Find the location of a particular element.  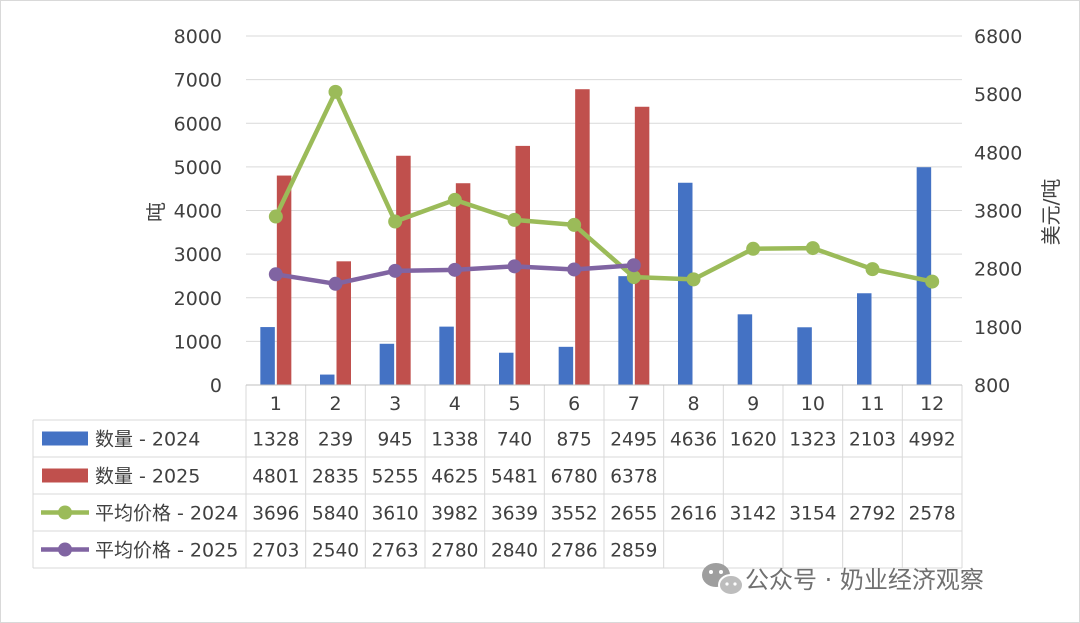

data-label: 5840 is located at coordinates (335, 514).